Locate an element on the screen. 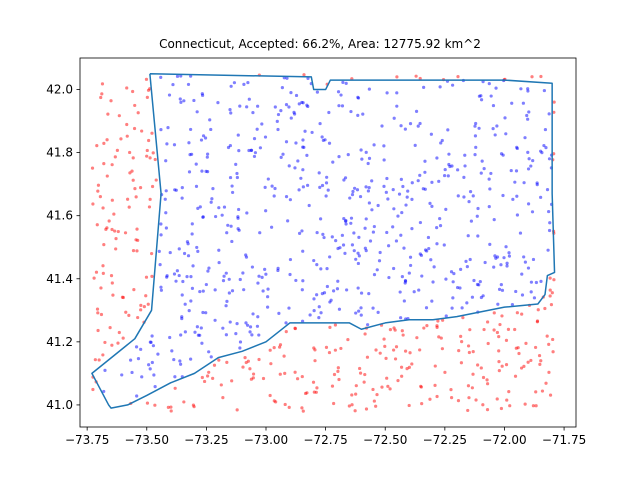  x-tick-label: −73.75 is located at coordinates (87, 440).